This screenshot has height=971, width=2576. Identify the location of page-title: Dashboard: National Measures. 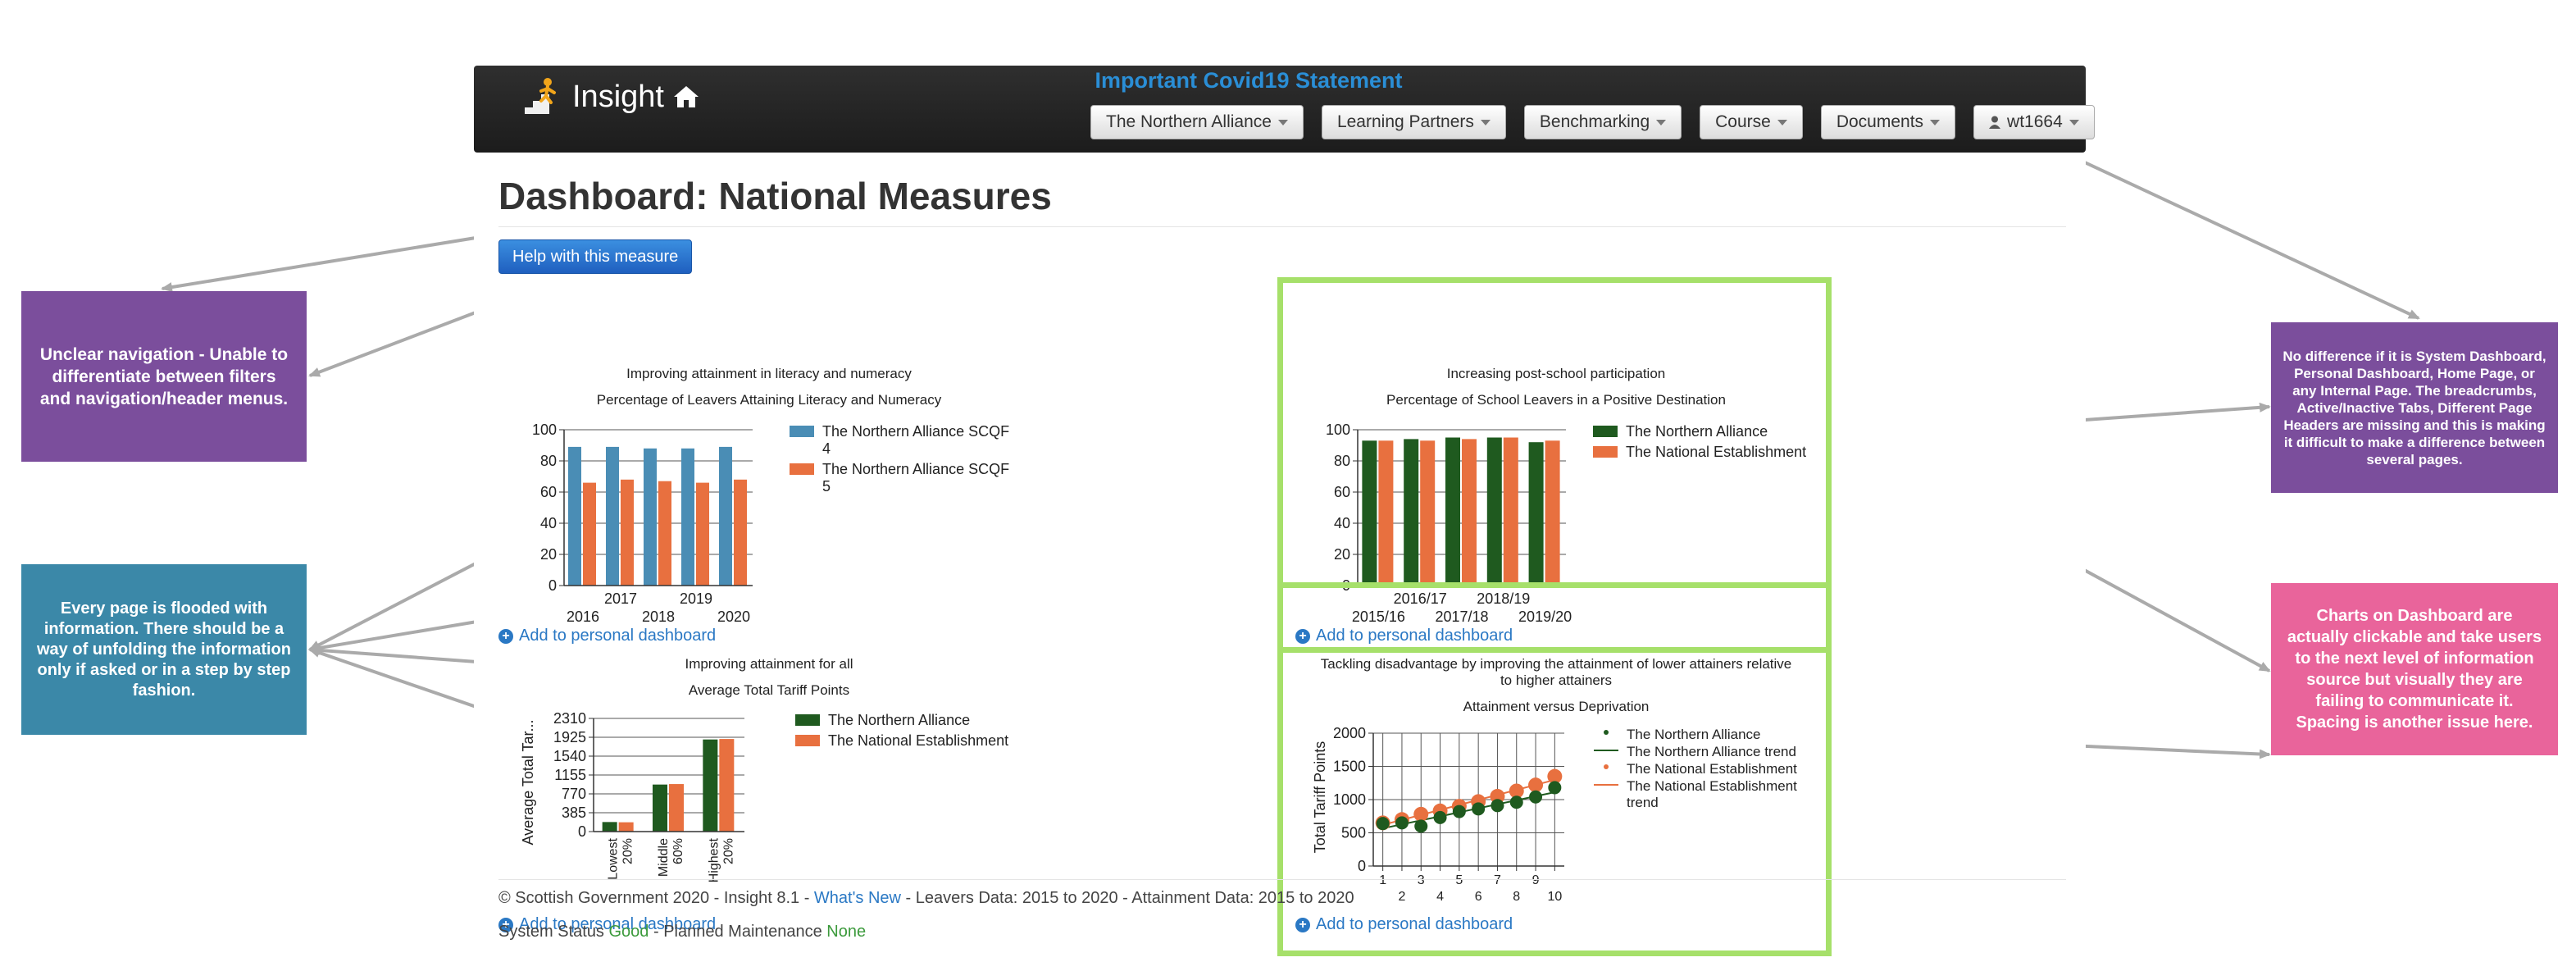
(775, 196).